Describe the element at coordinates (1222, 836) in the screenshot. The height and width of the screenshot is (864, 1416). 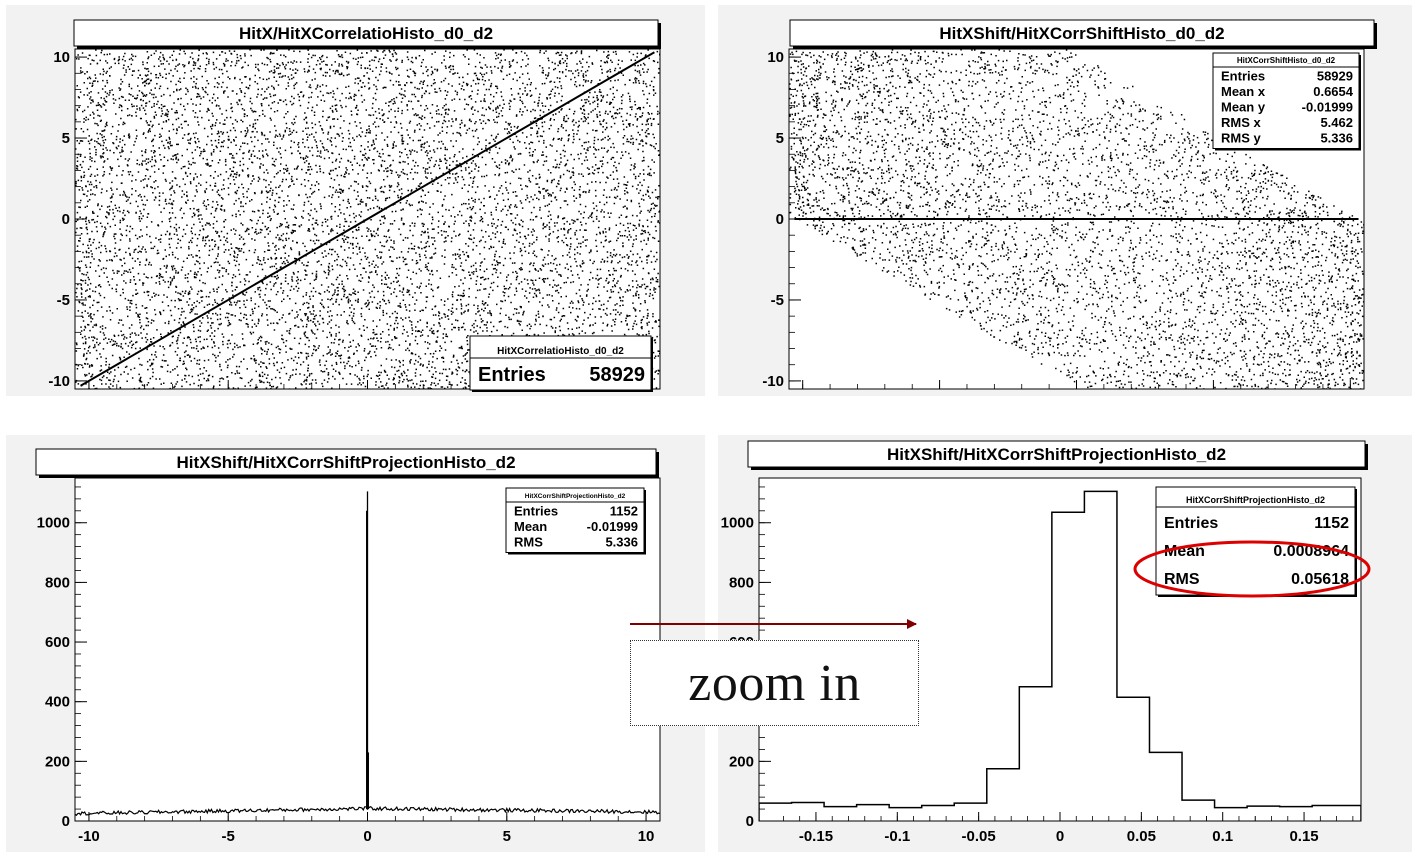
I see `x-tick-label: 0.1` at that location.